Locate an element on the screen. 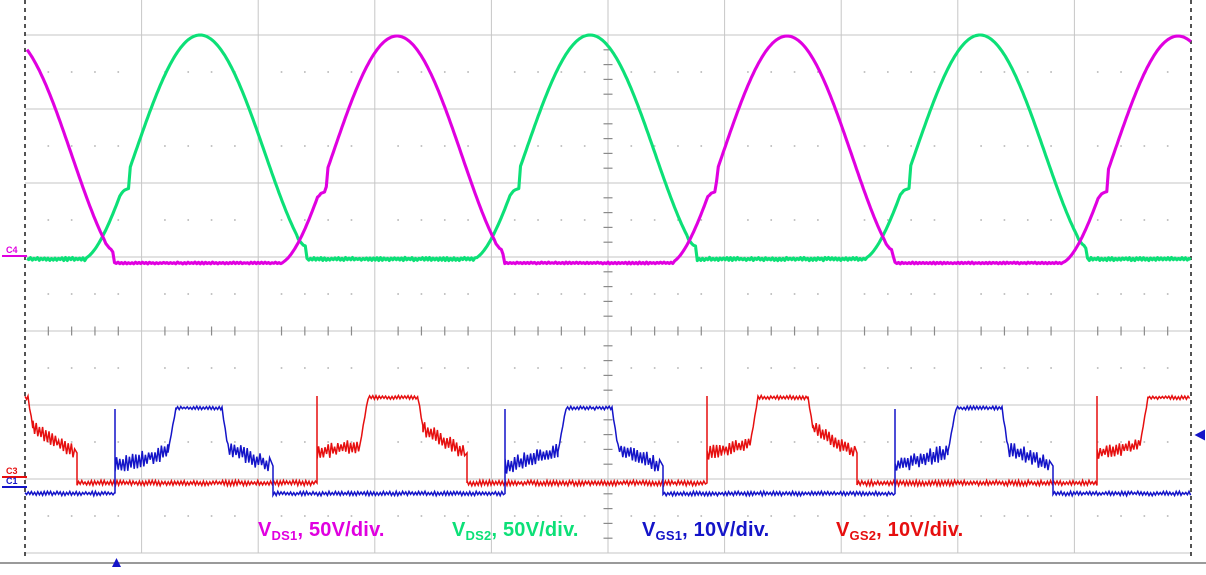 The width and height of the screenshot is (1206, 575). channel-marker-c1: C1 is located at coordinates (14, 483).